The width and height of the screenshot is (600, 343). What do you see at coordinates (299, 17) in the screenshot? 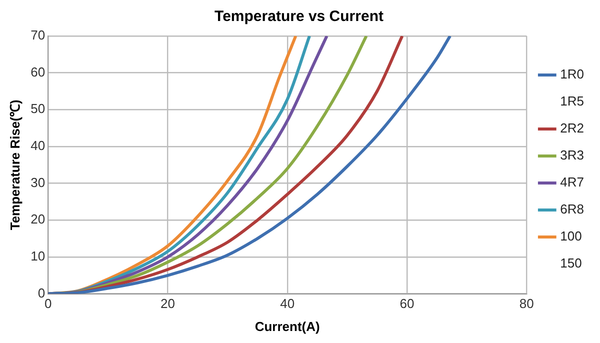
I see `chart-title: Temperature vs Current` at bounding box center [299, 17].